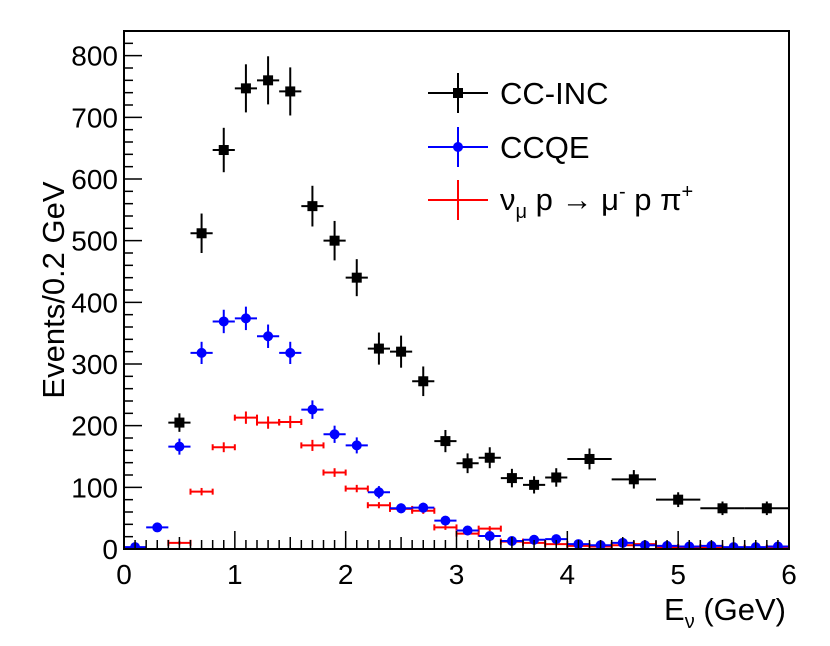  I want to click on x-tick-label: 1, so click(235, 574).